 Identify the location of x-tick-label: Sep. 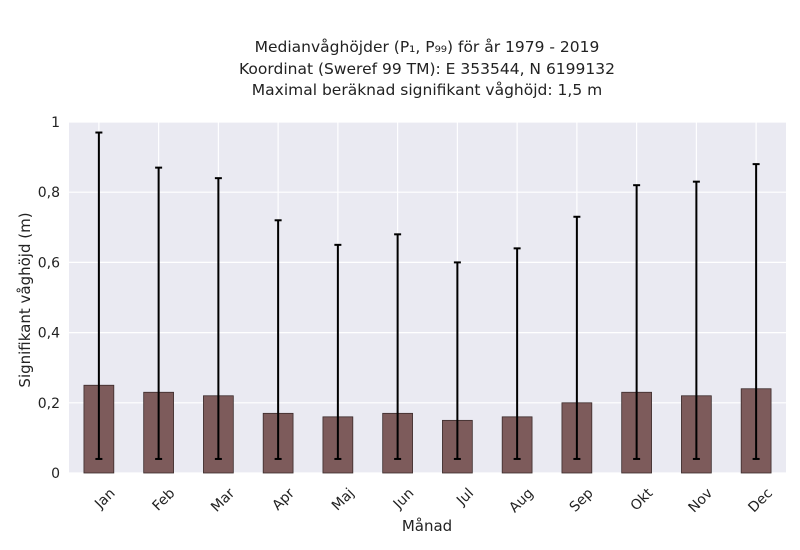
(582, 500).